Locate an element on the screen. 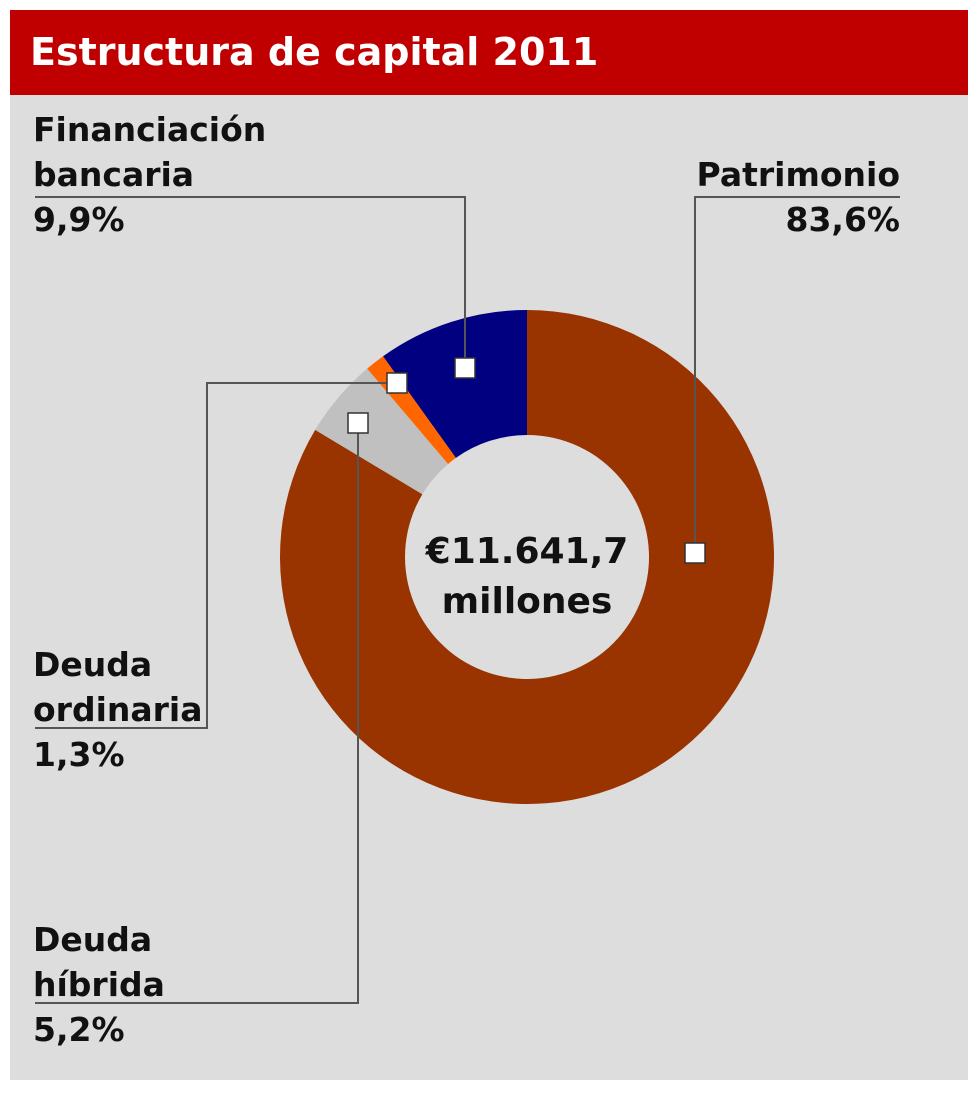 This screenshot has width=977, height=1093. chart-title: Estructura de capital 2011 is located at coordinates (314, 52).